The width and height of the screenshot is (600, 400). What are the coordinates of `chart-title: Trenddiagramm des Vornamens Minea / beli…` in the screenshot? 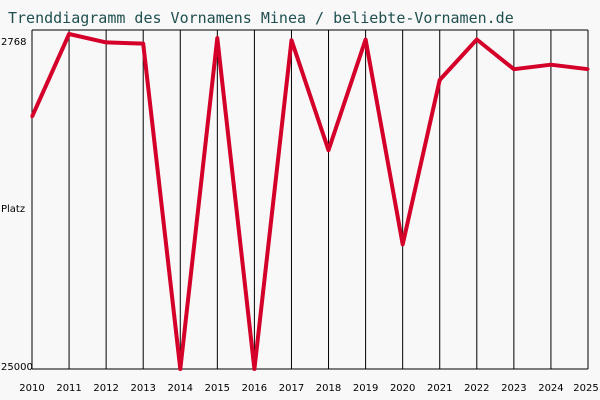 It's located at (261, 18).